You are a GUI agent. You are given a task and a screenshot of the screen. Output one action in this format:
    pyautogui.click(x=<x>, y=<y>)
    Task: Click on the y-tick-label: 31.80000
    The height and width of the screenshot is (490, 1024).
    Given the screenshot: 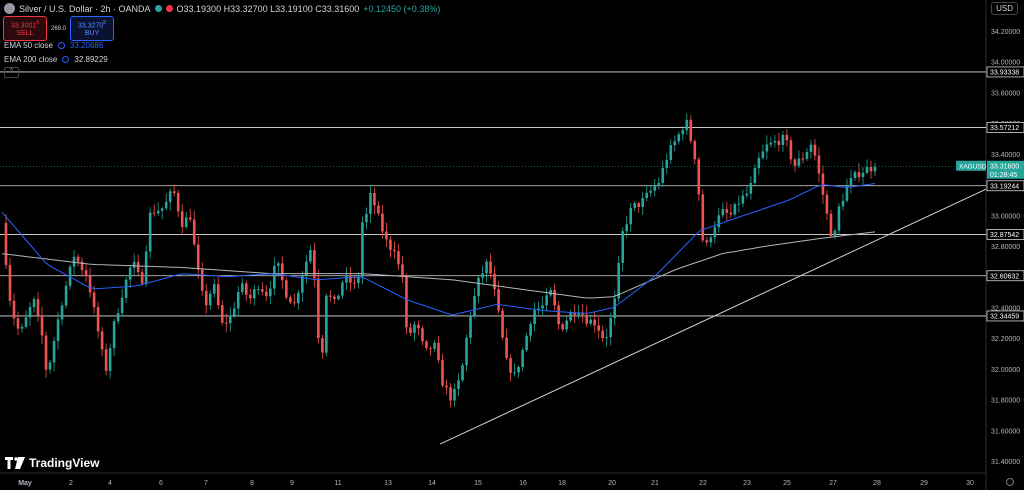 What is the action you would take?
    pyautogui.click(x=1005, y=401)
    